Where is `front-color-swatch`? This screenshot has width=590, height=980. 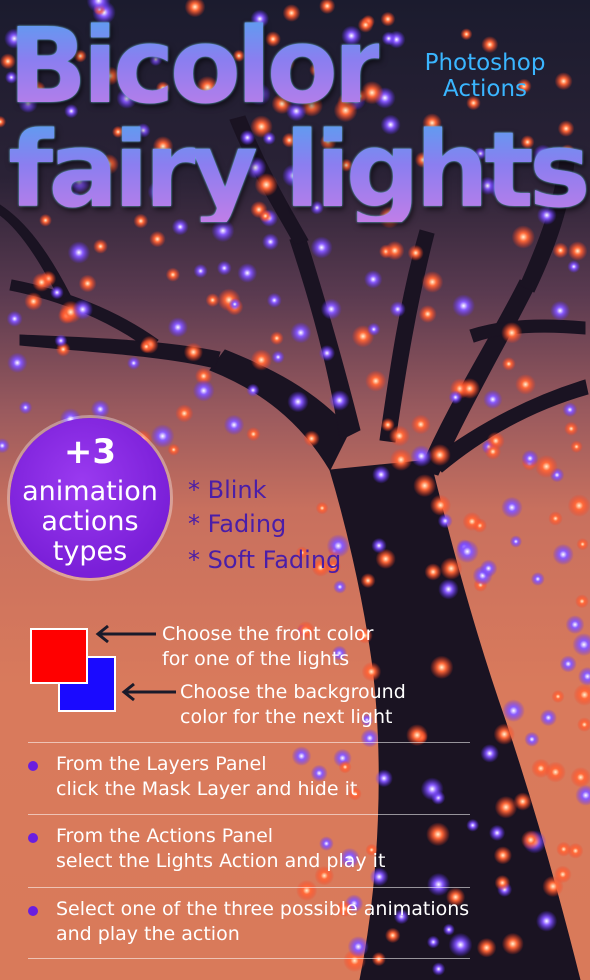 front-color-swatch is located at coordinates (59, 656).